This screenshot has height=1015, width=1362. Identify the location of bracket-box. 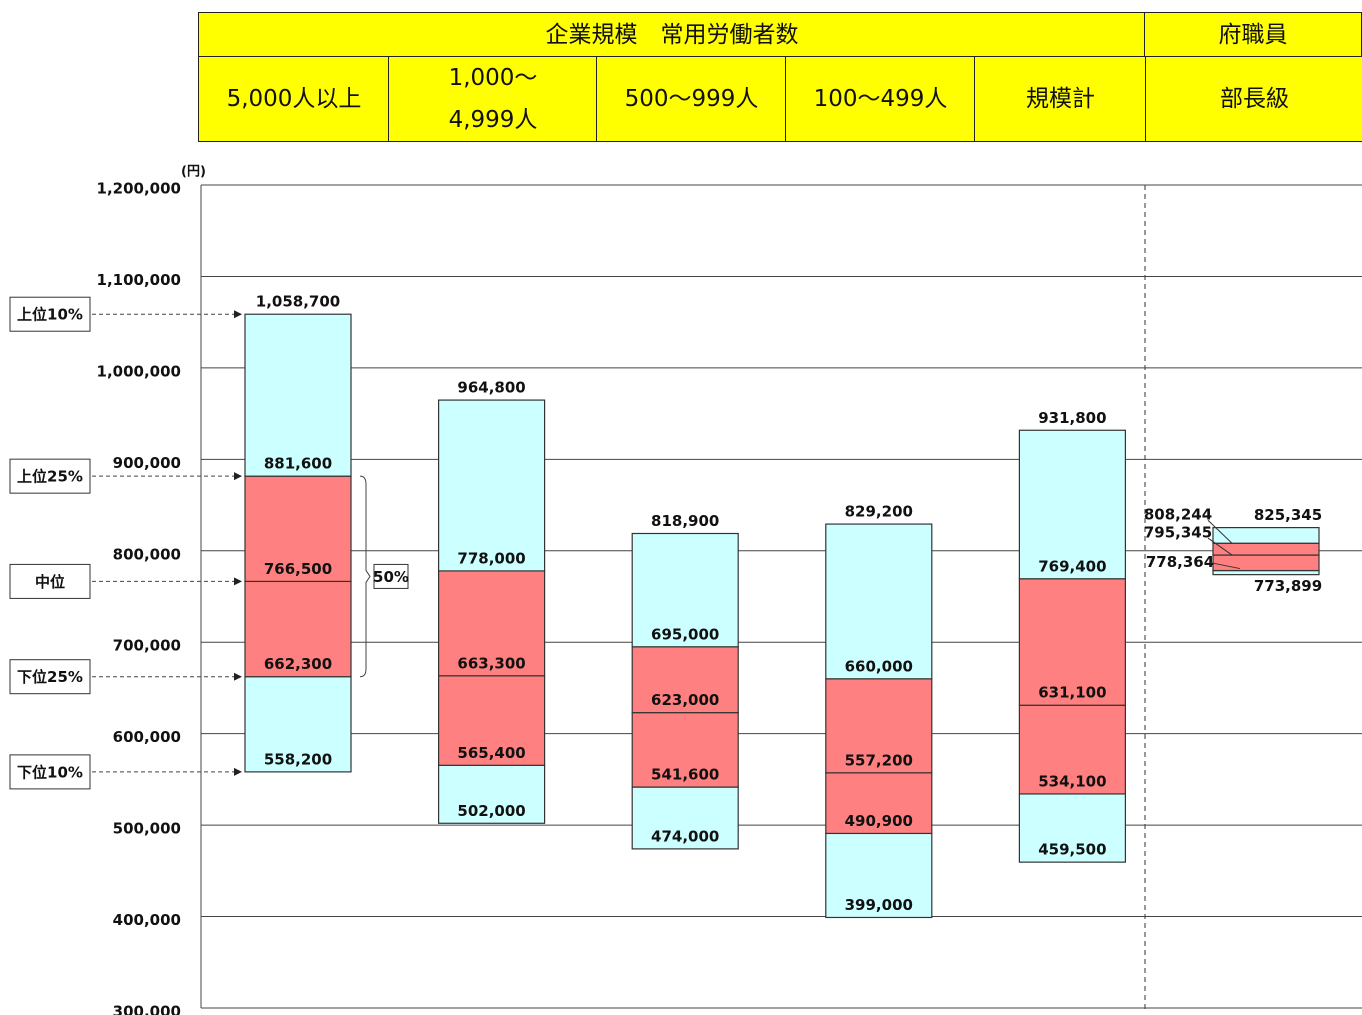
(391, 576).